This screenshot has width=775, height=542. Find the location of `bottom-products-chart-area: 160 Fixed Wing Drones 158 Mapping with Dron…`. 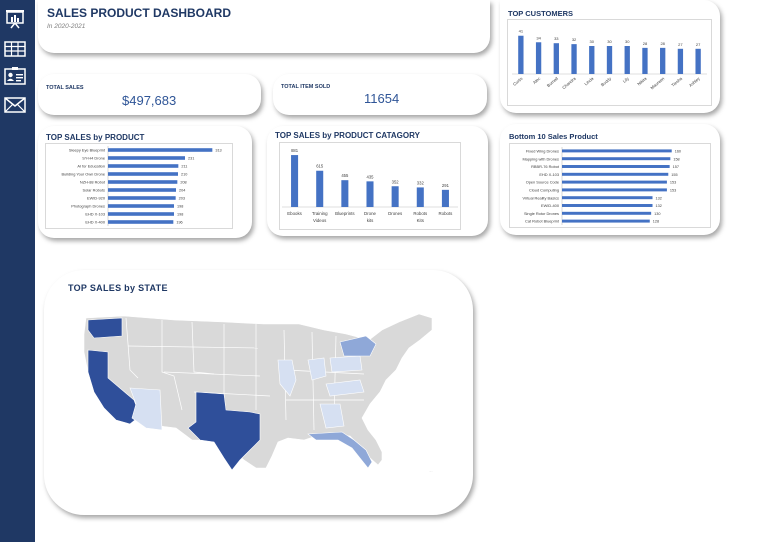

bottom-products-chart-area: 160 Fixed Wing Drones 158 Mapping with Dron… is located at coordinates (610, 185).